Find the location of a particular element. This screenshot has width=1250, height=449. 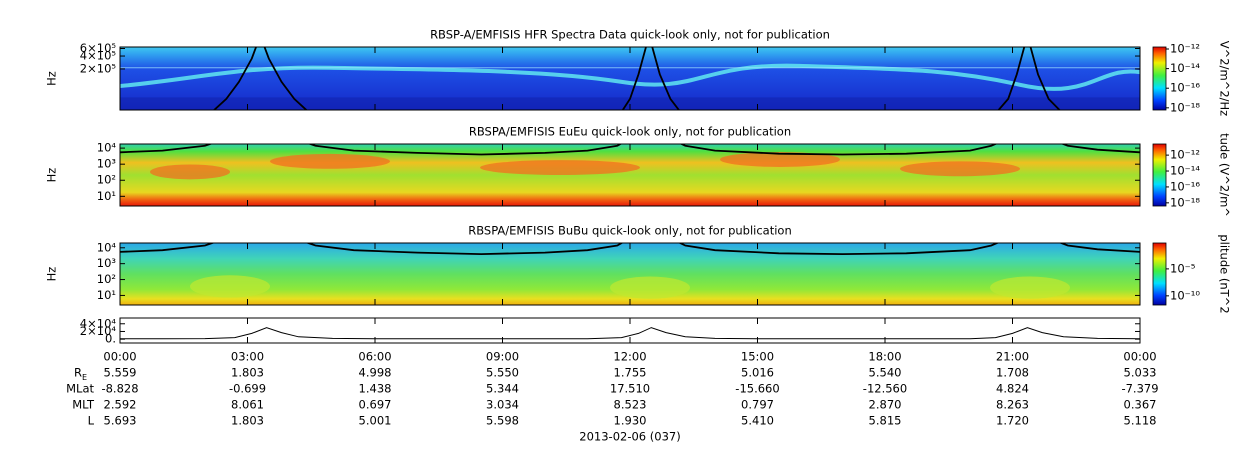

colorbar-label: tude (V^2/m^ is located at coordinates (1225, 175).